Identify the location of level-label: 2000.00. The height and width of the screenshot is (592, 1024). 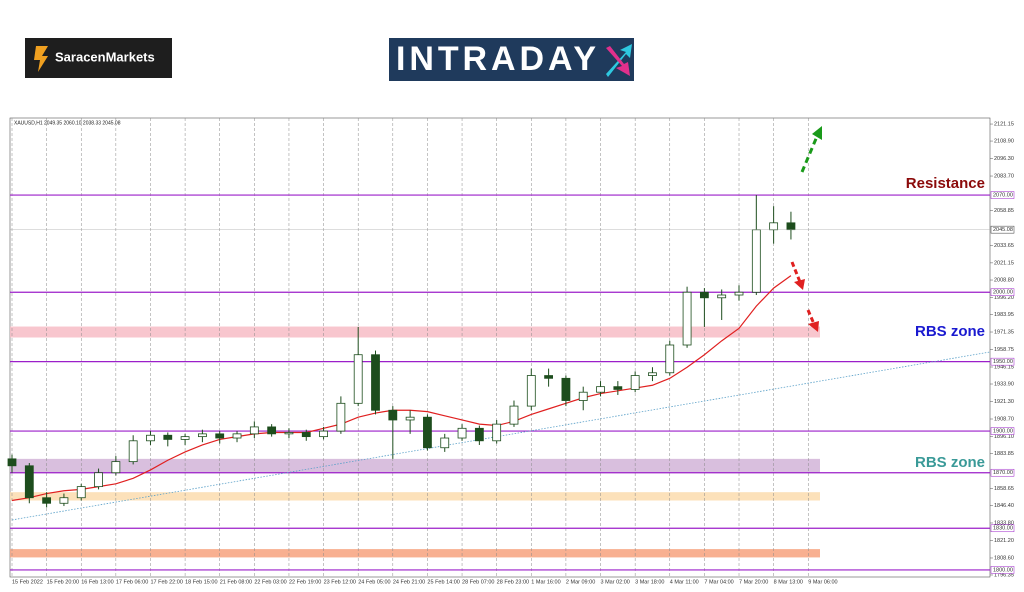
(1003, 293).